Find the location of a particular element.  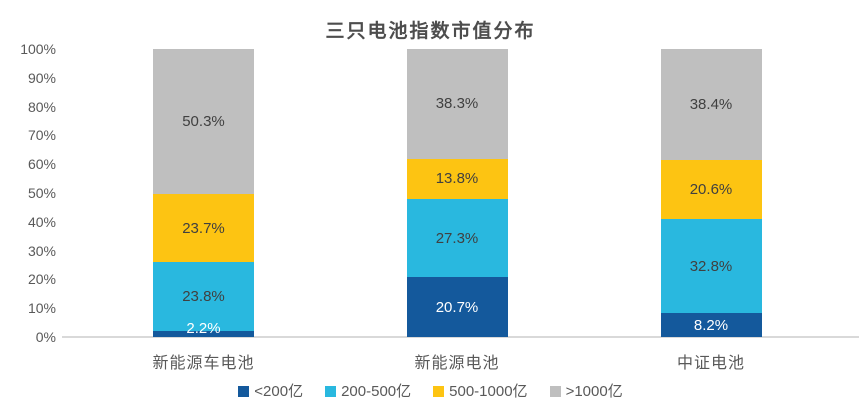

bar-segment: 32.8% is located at coordinates (711, 266).